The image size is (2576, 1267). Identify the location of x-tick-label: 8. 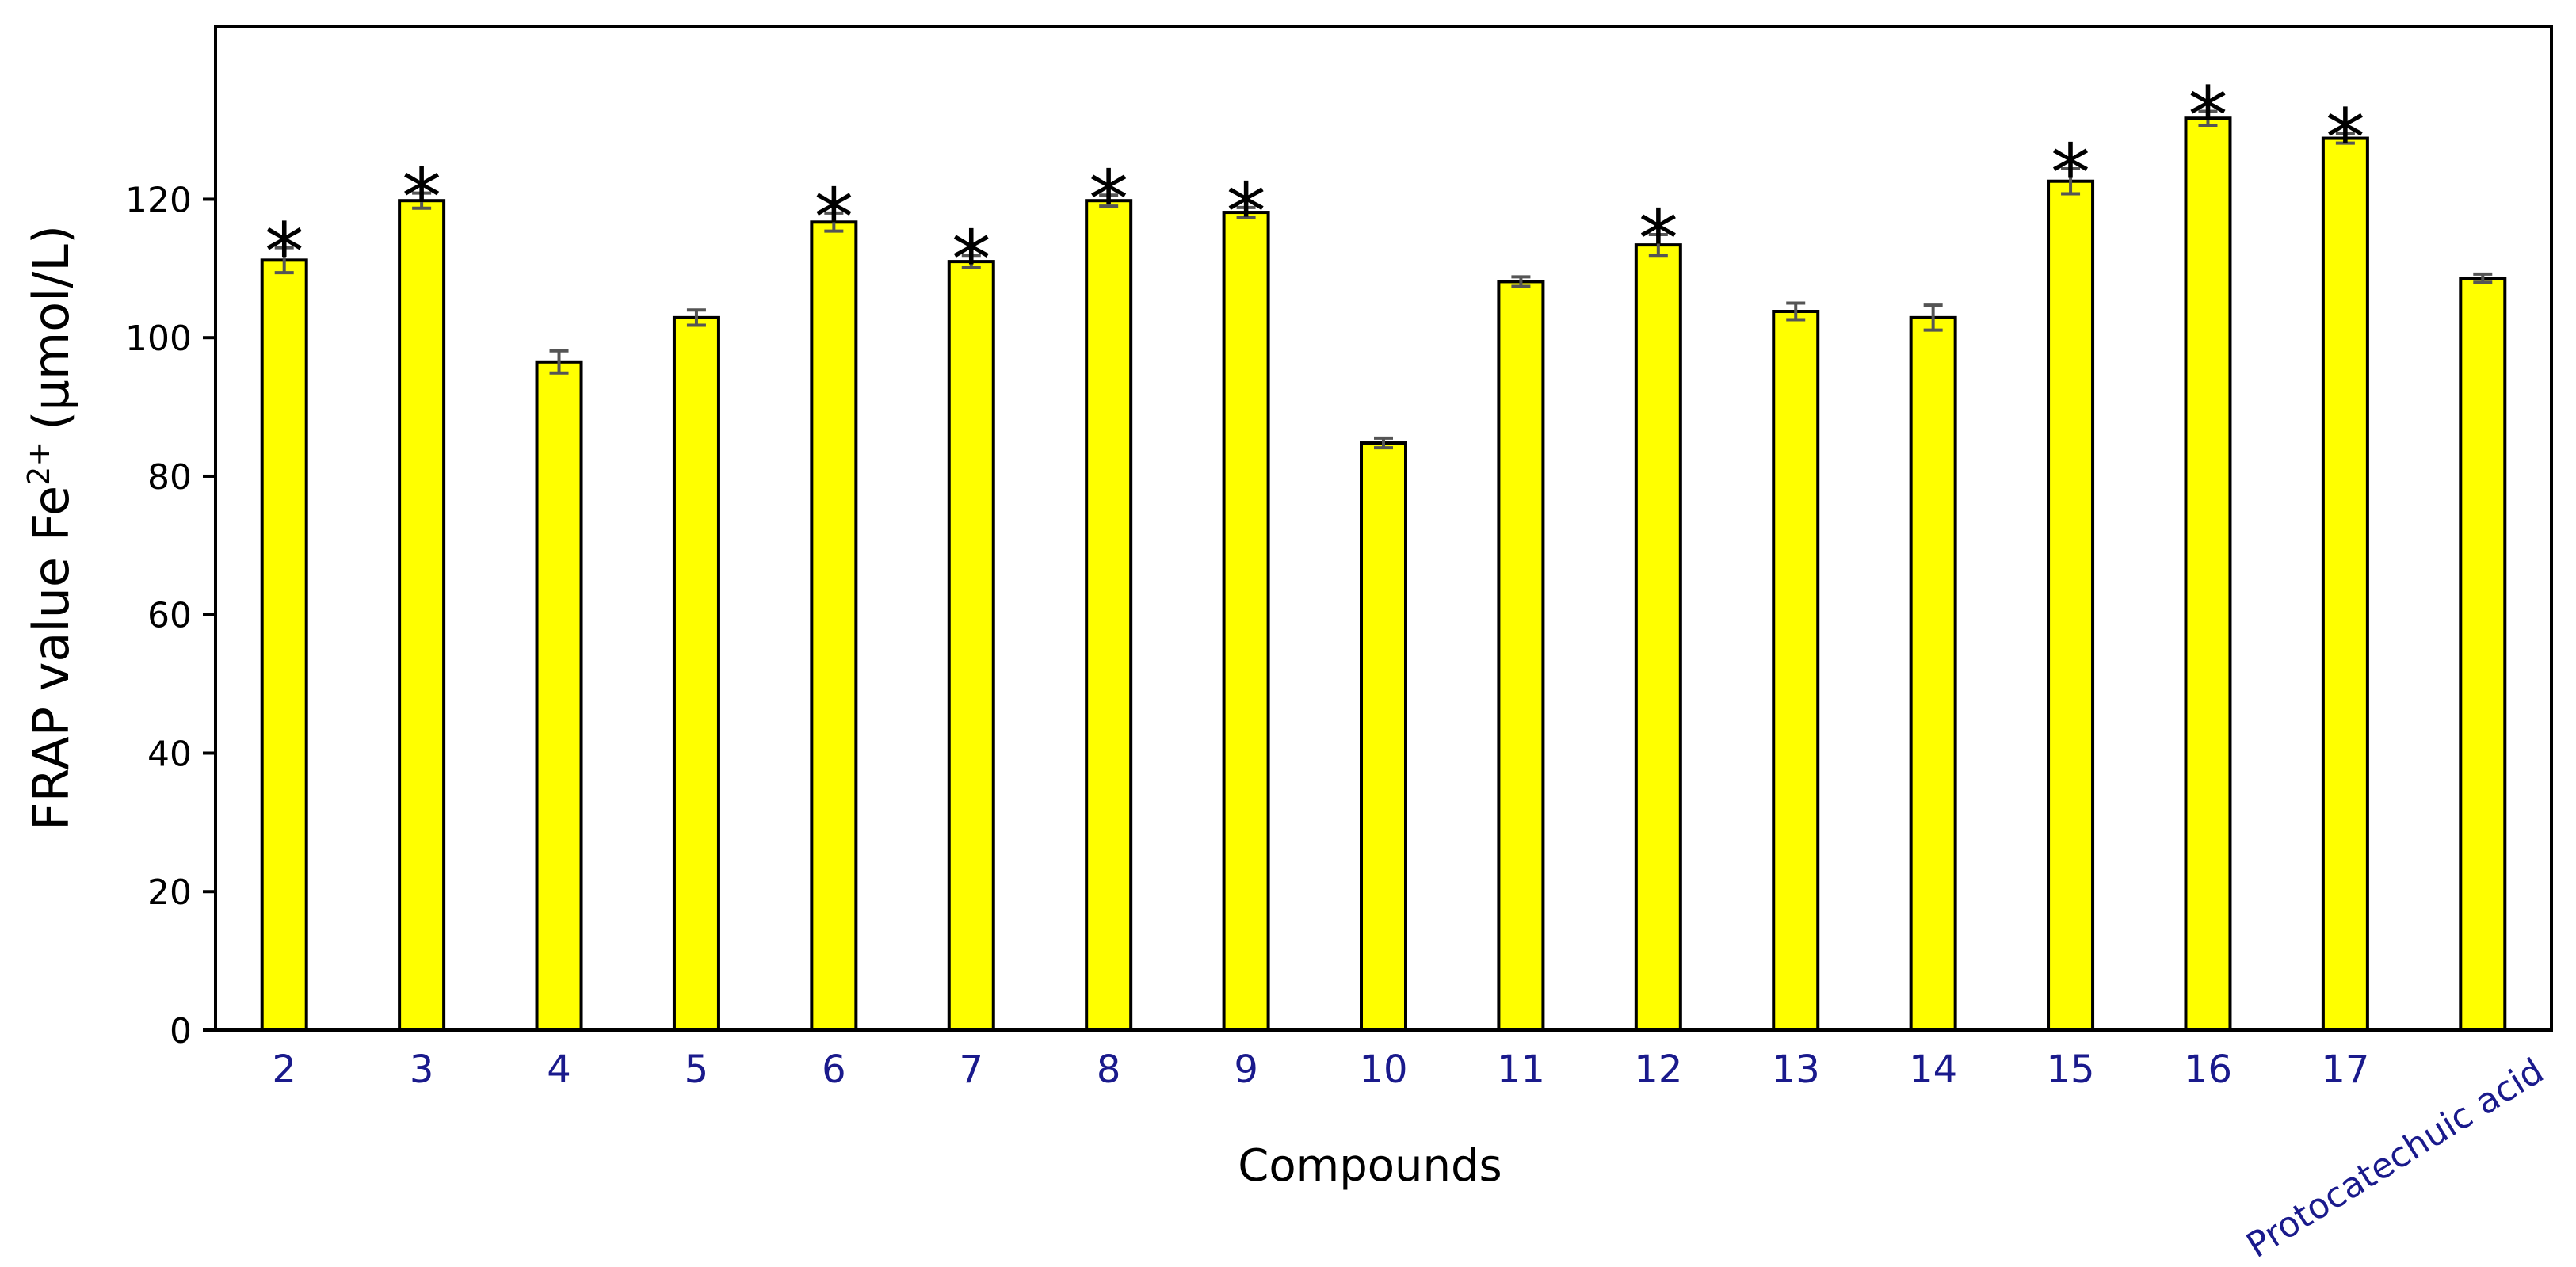
(1109, 1070).